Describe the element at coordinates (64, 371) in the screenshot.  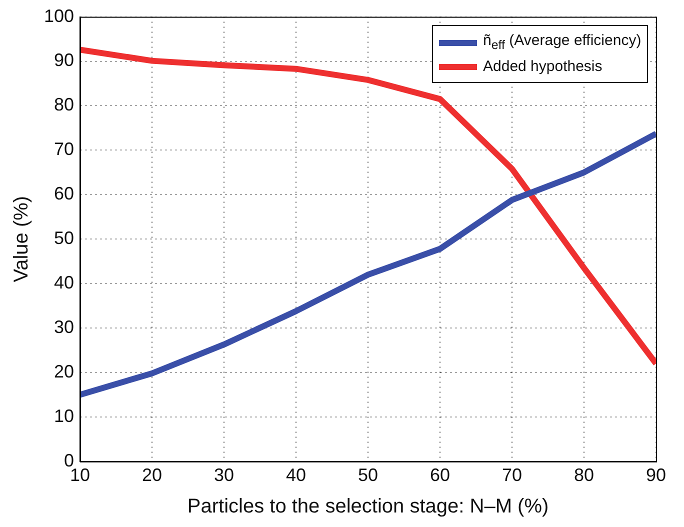
I see `y-tick-label: 20` at that location.